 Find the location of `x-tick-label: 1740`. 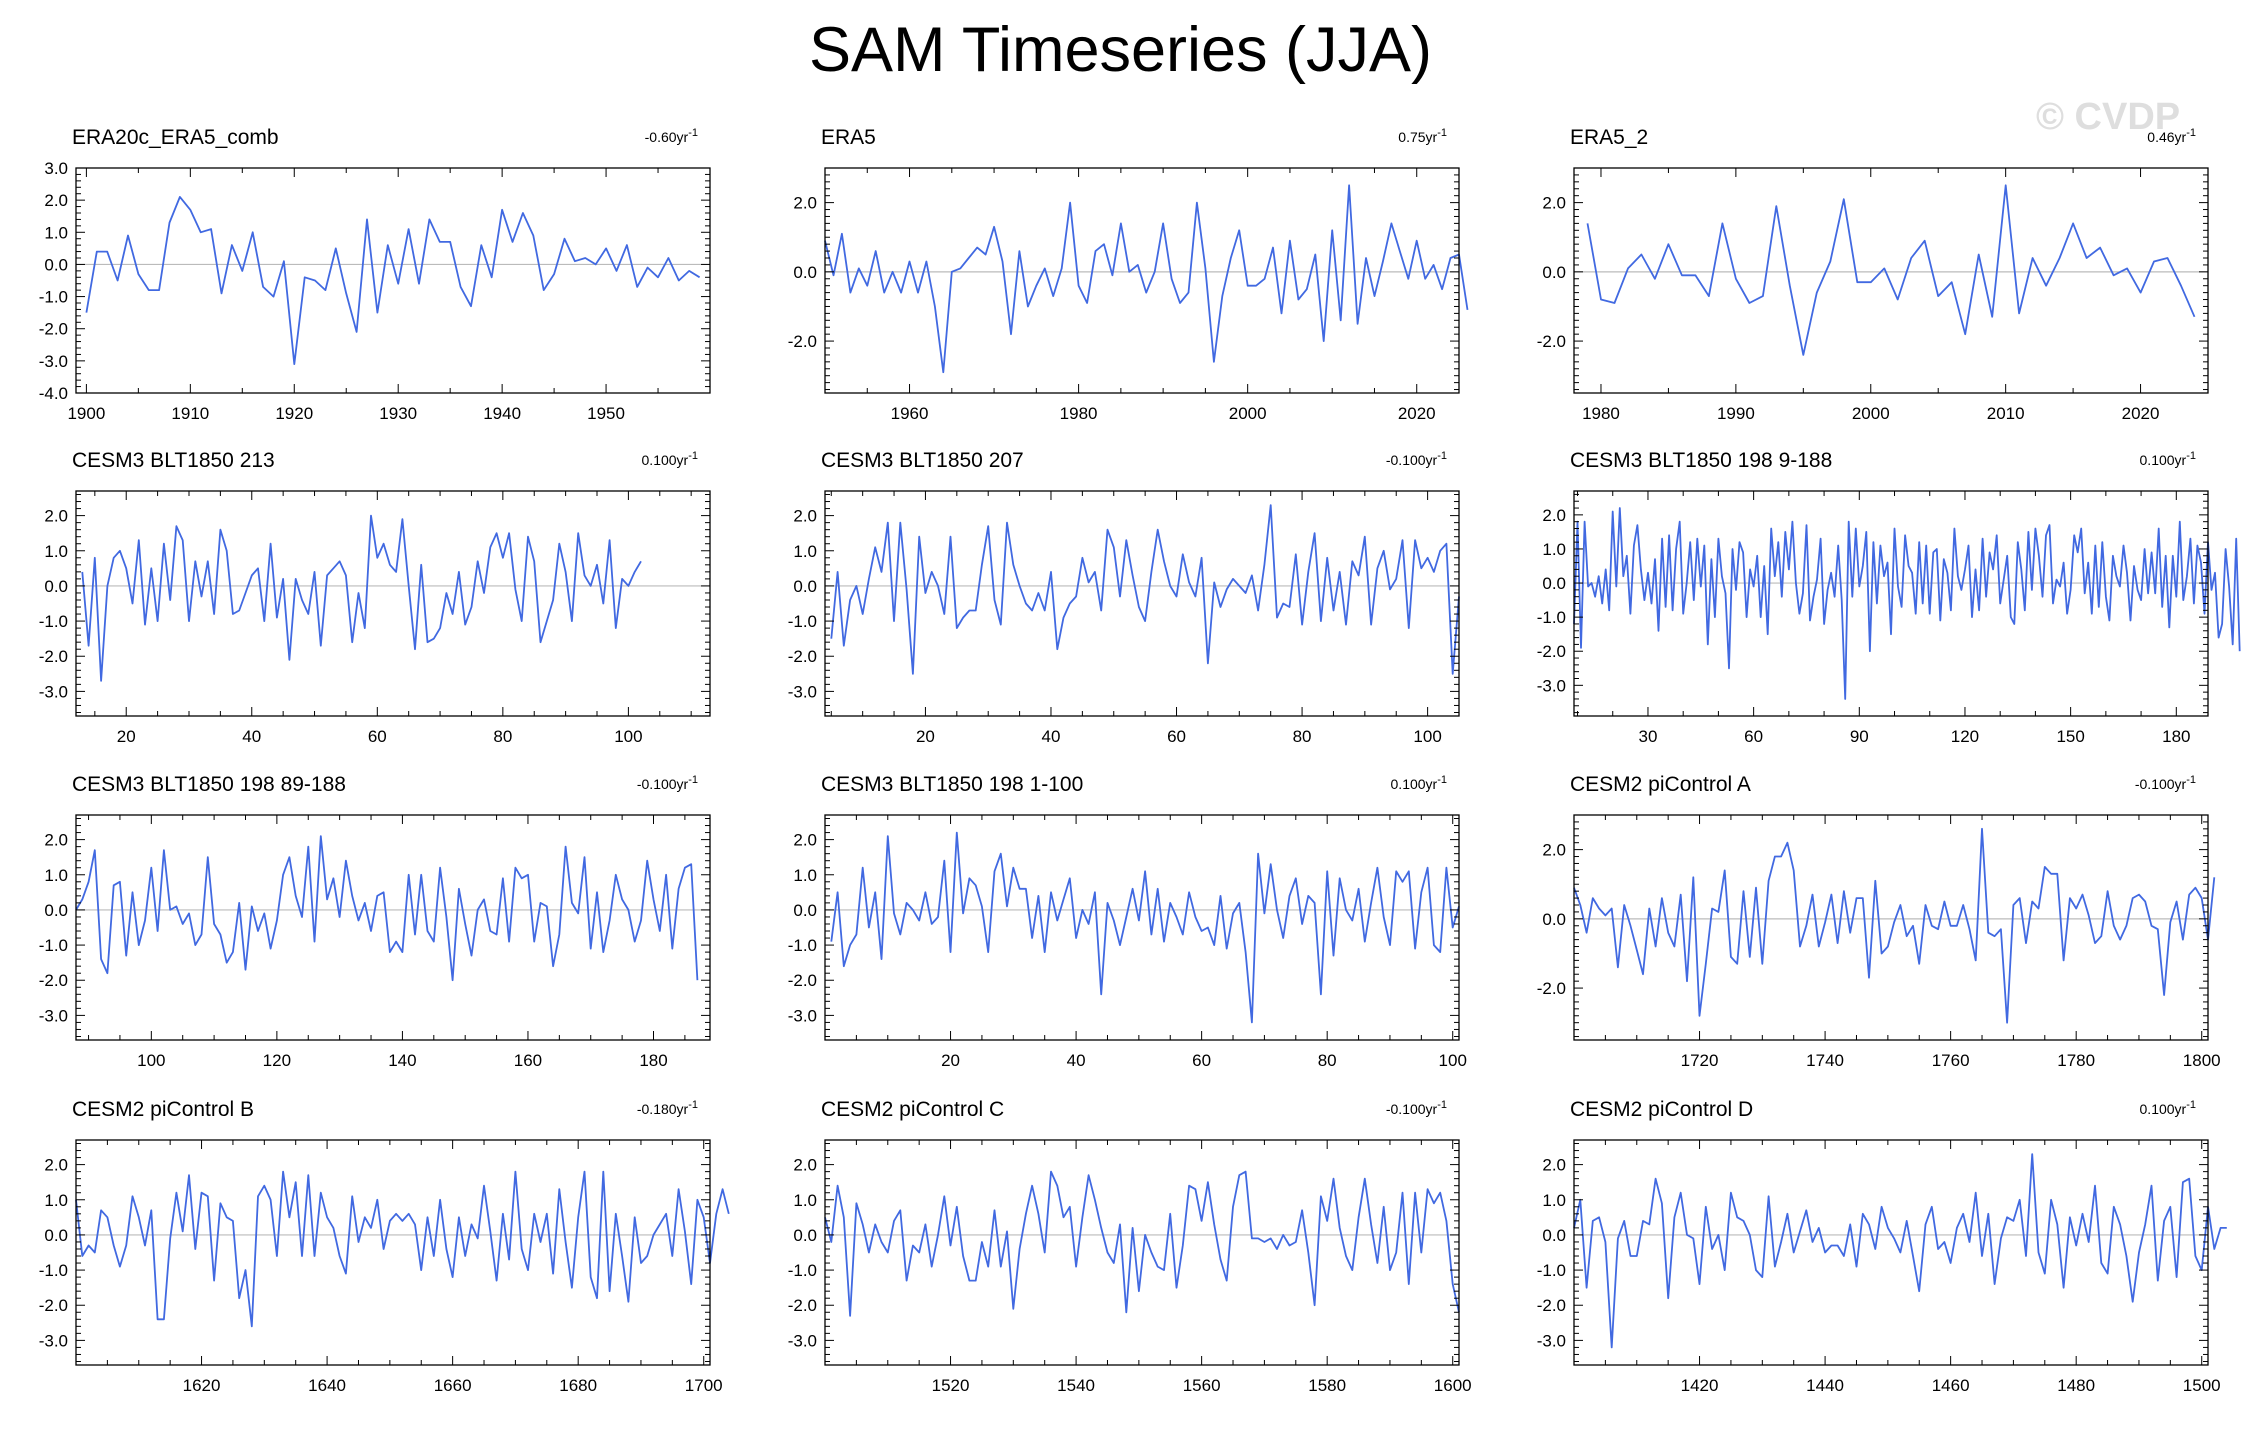

x-tick-label: 1740 is located at coordinates (1825, 1060).